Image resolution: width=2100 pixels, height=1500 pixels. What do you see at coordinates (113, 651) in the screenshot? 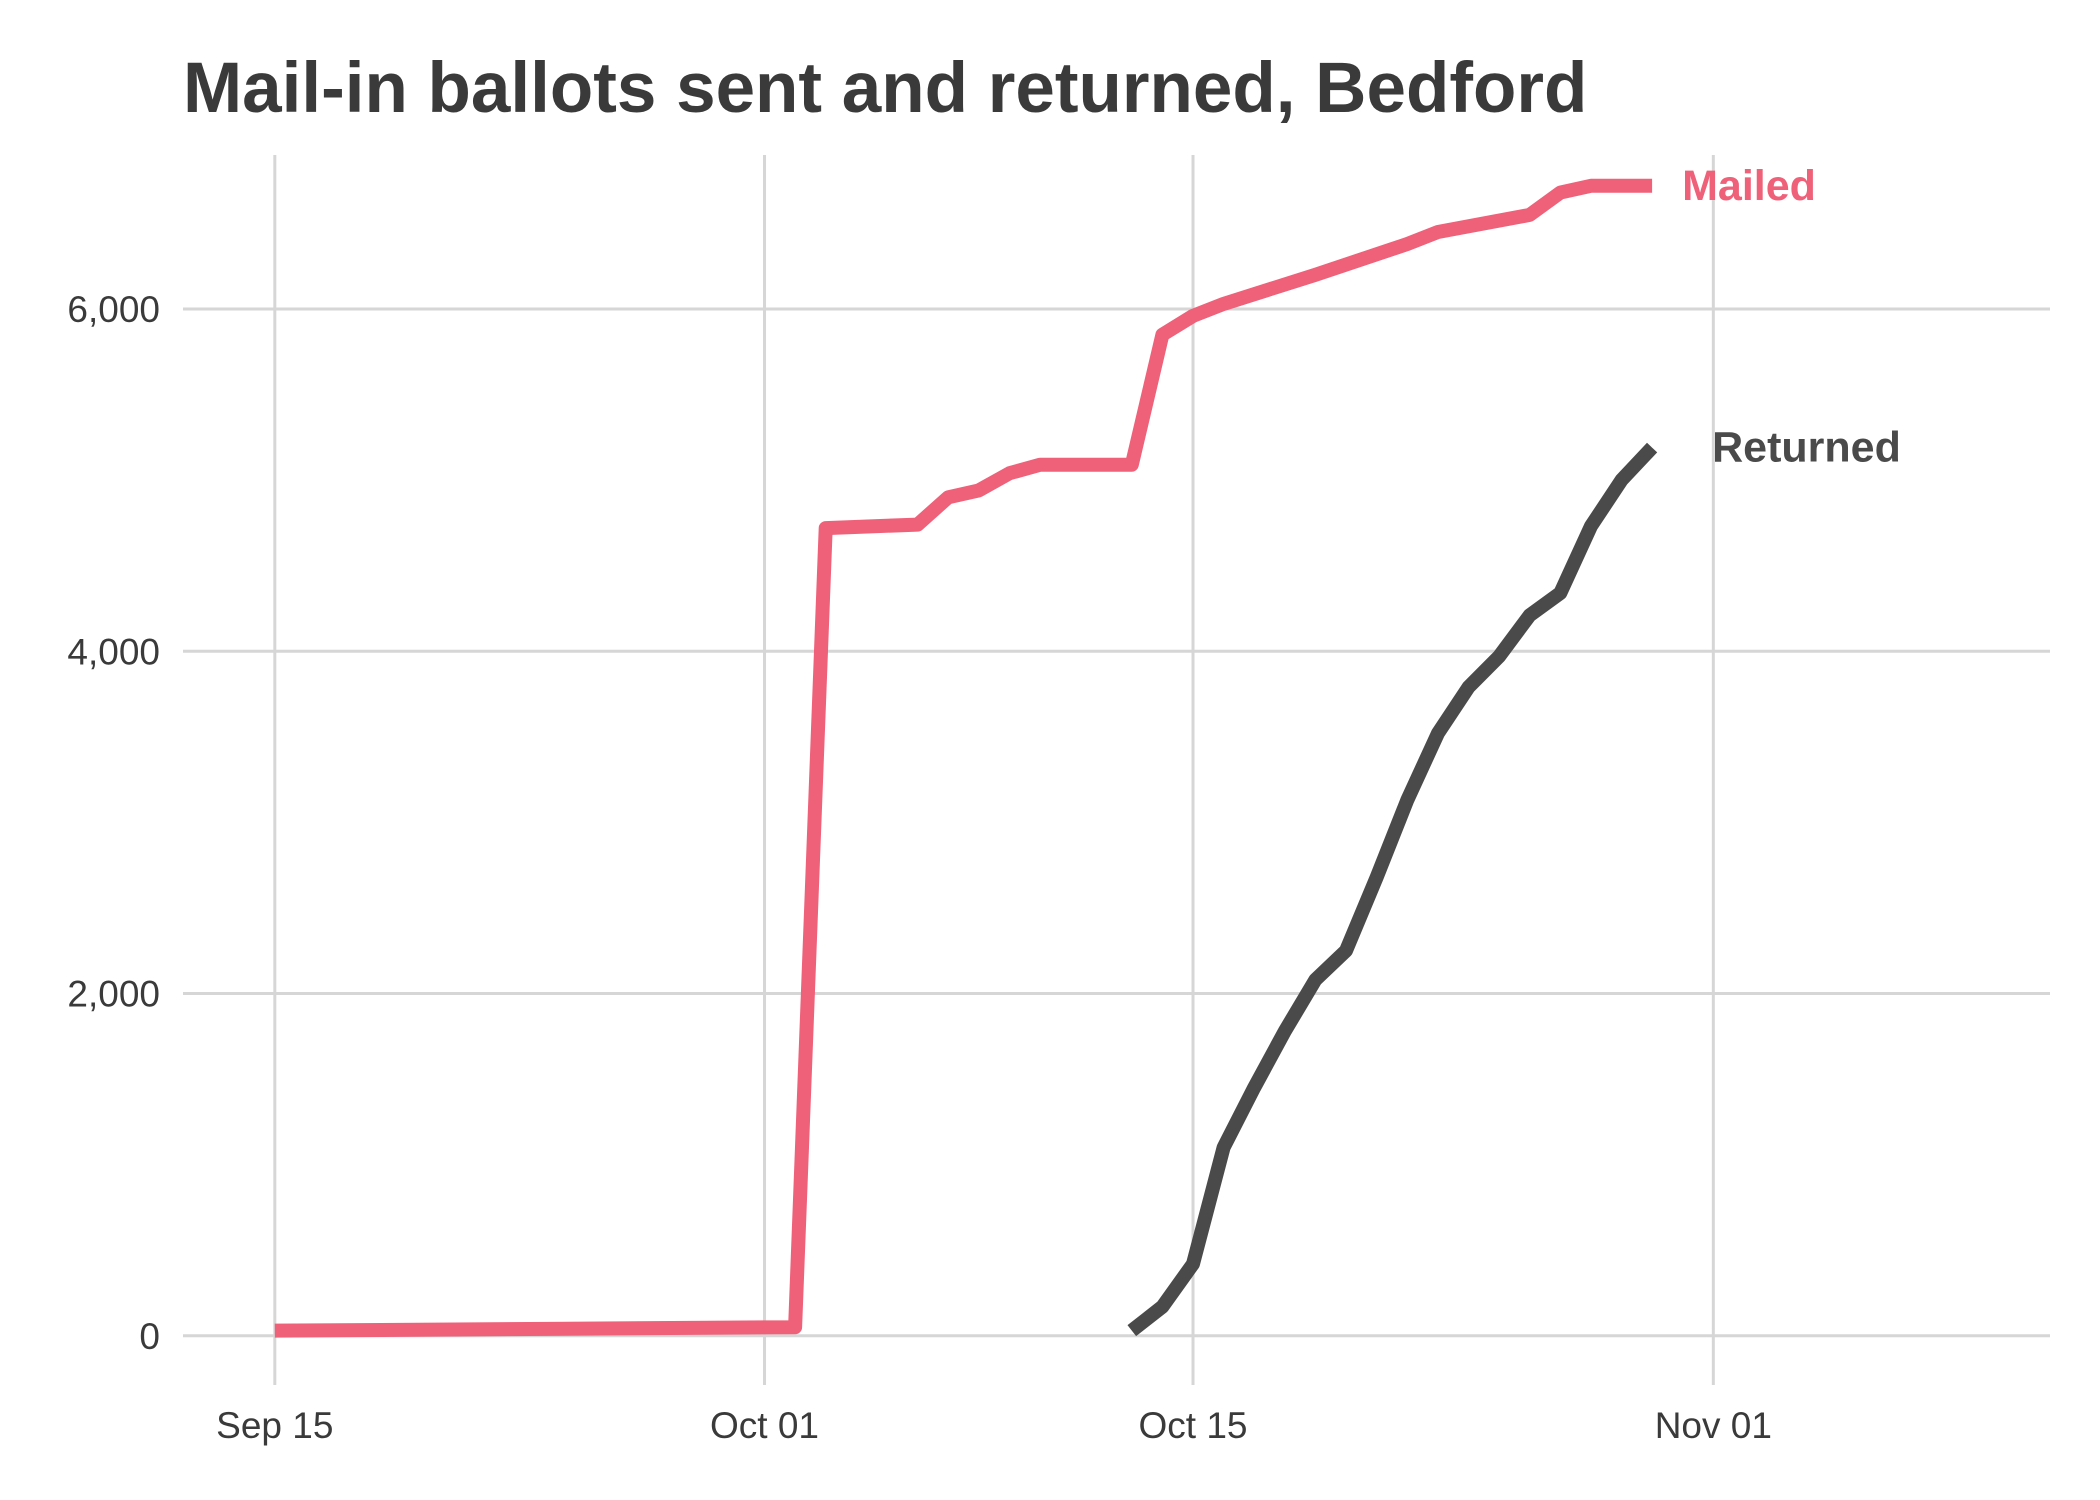
I see `y-tick-label: 4,000` at bounding box center [113, 651].